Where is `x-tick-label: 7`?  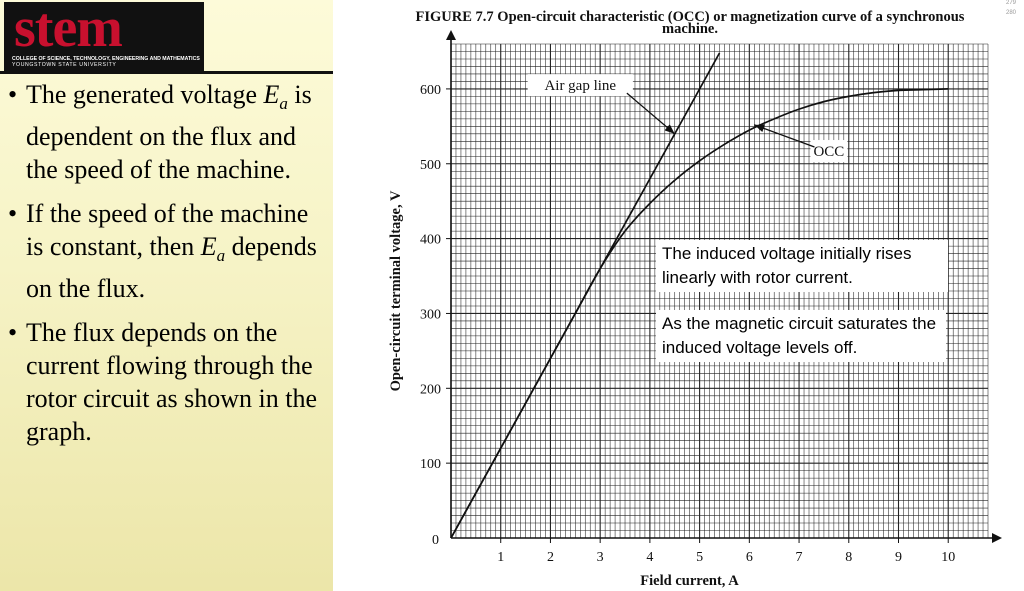
x-tick-label: 7 is located at coordinates (799, 557).